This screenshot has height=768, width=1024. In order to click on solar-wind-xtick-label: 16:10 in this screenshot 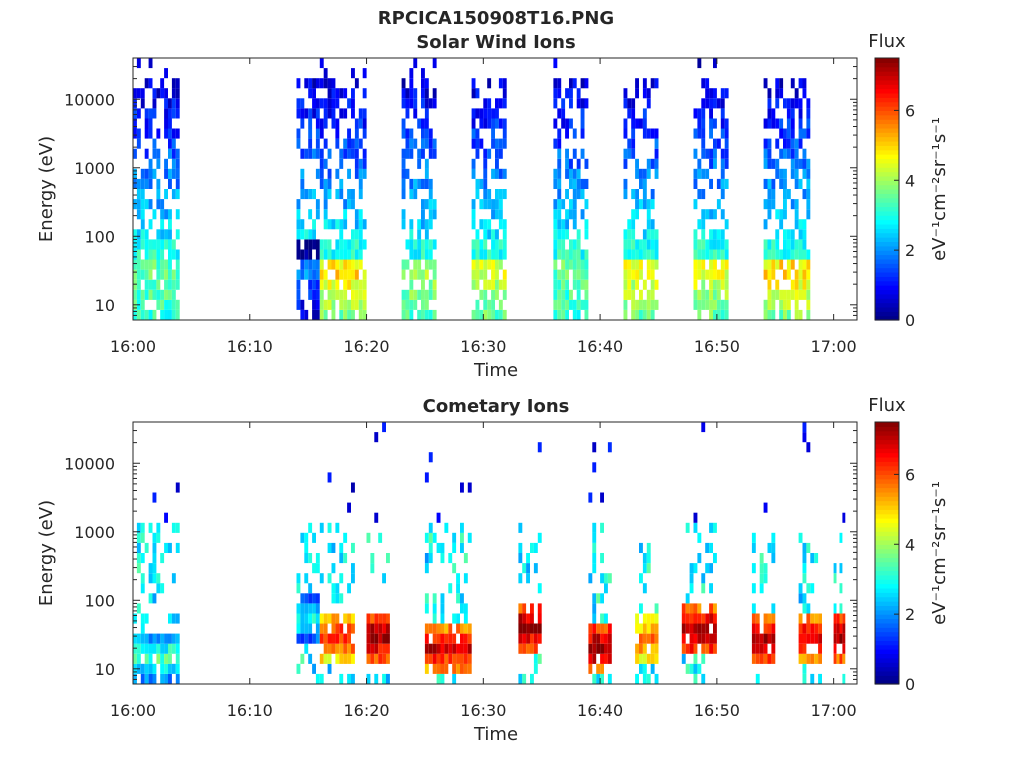, I will do `click(250, 346)`.